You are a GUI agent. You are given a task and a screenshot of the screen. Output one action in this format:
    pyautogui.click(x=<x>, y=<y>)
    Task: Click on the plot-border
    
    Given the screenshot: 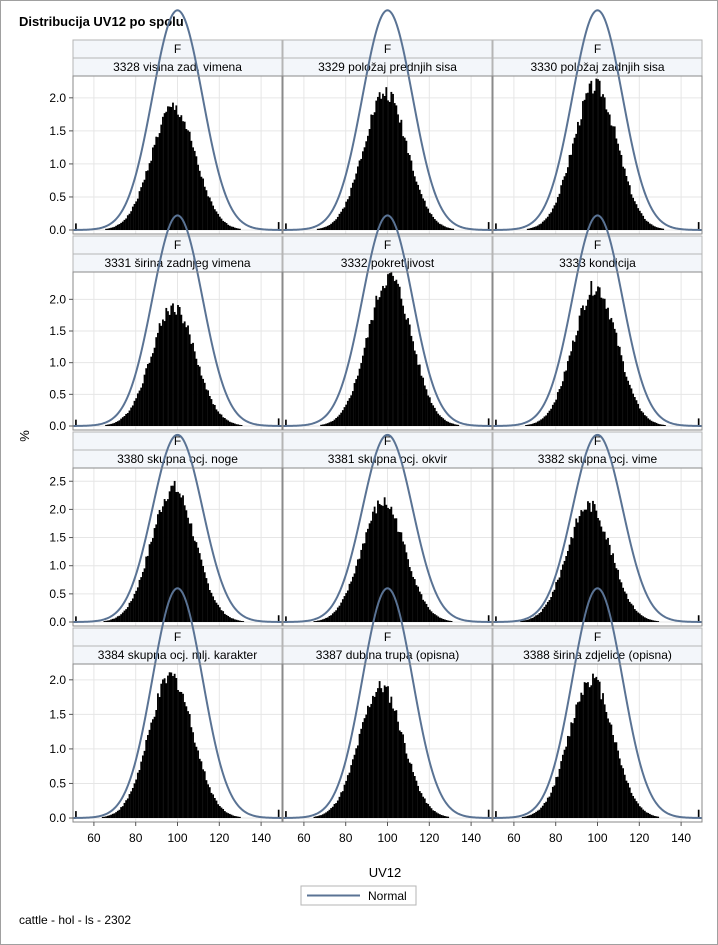 What is the action you would take?
    pyautogui.click(x=387, y=155)
    